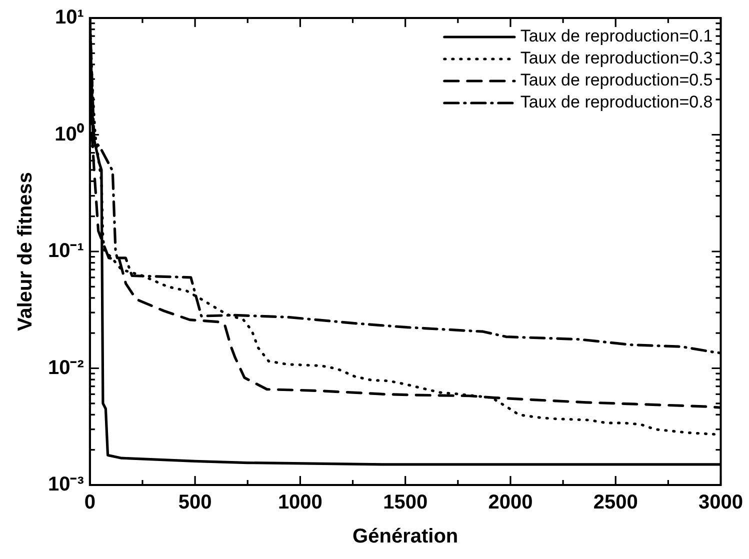  Describe the element at coordinates (616, 58) in the screenshot. I see `legend-label: Taux de reproduction=0.3` at that location.